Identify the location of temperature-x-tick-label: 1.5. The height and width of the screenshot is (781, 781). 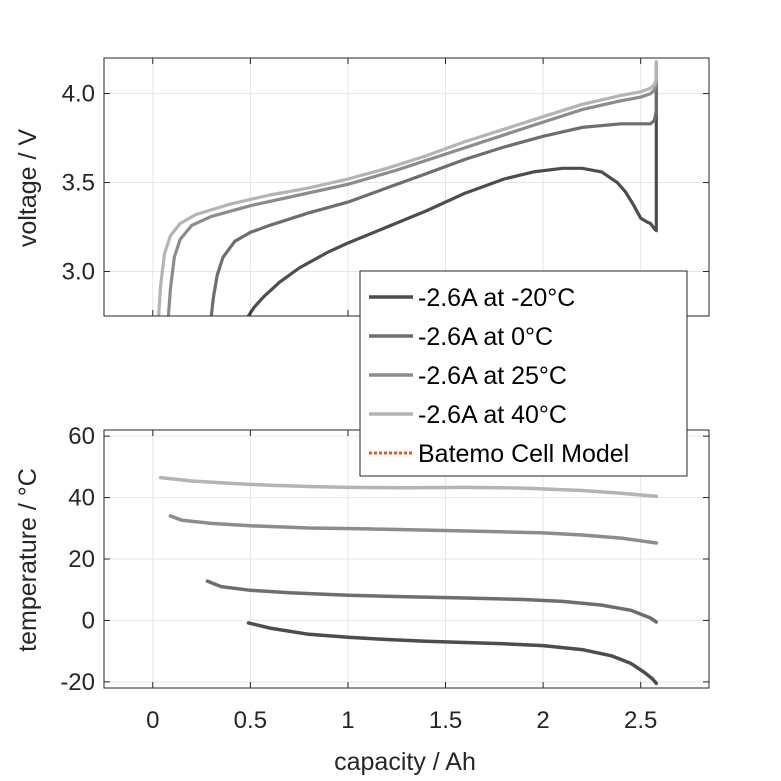
(445, 720).